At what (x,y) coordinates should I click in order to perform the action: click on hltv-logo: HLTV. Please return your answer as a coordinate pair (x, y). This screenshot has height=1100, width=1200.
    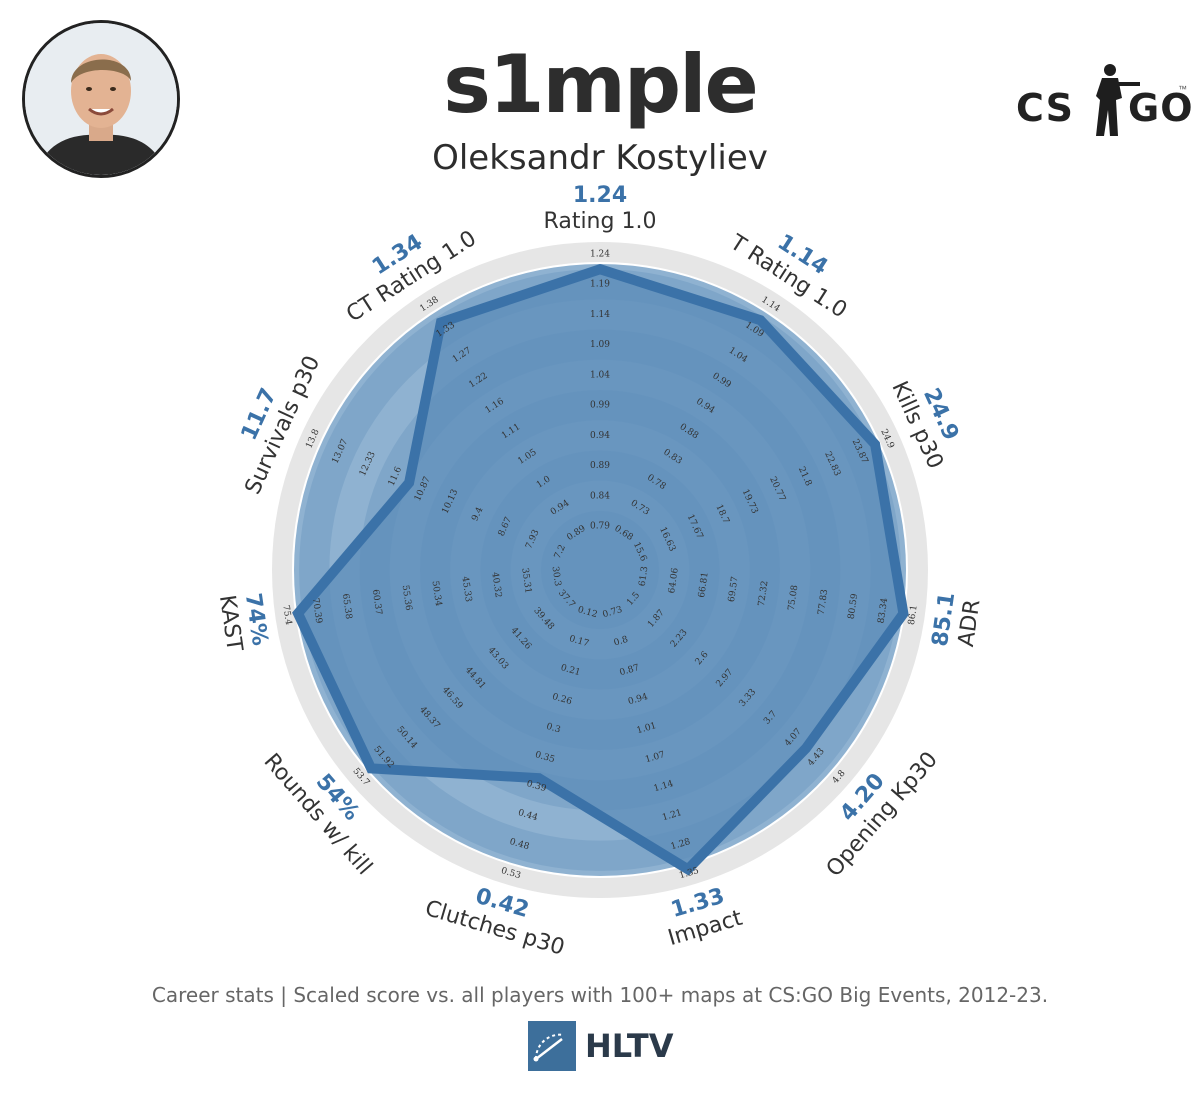
    Looking at the image, I should click on (608, 1046).